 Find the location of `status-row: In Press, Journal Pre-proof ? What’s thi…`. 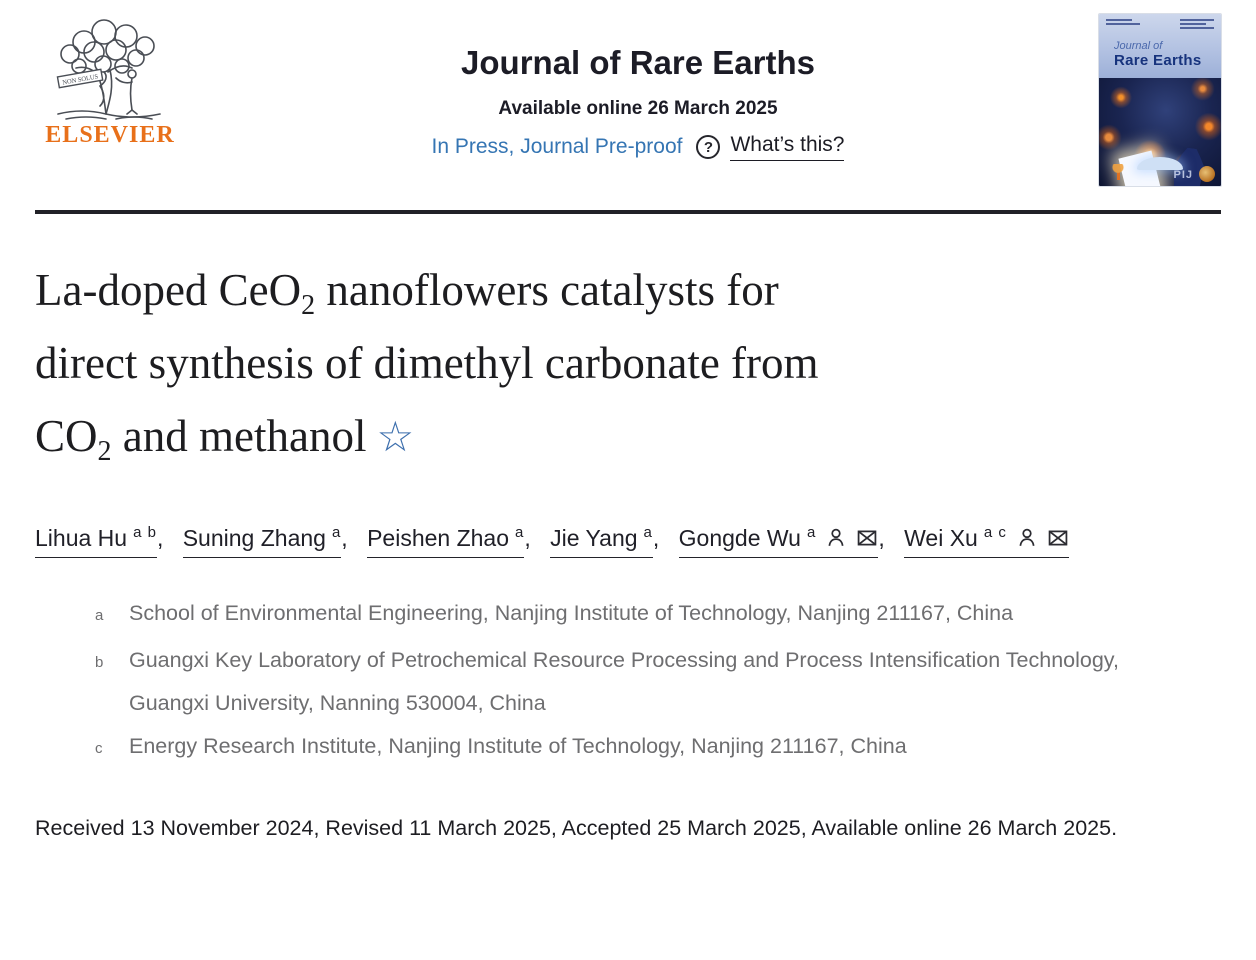

status-row: In Press, Journal Pre-proof ? What’s thi… is located at coordinates (638, 147).